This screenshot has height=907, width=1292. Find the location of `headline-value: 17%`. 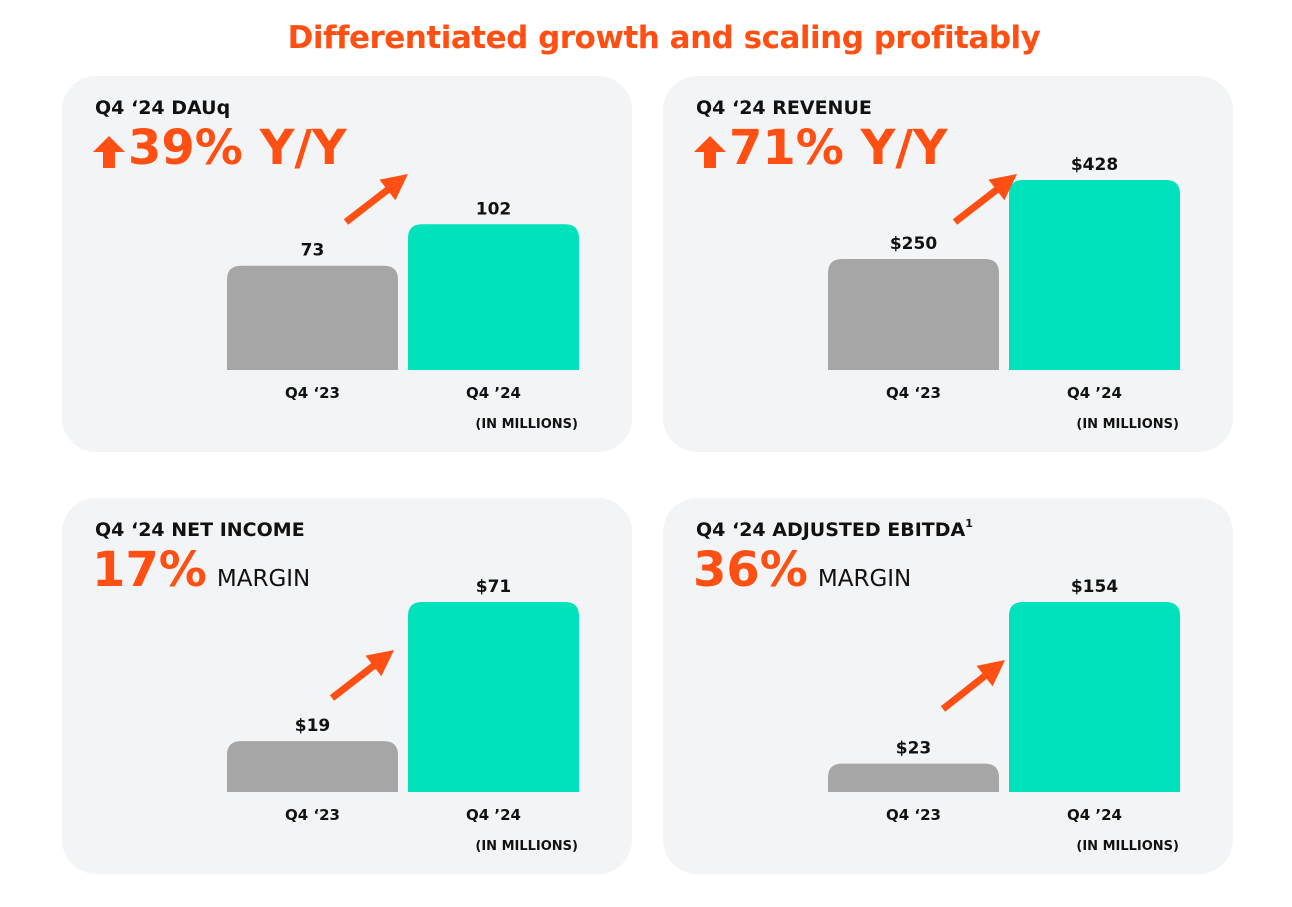

headline-value: 17% is located at coordinates (149, 570).